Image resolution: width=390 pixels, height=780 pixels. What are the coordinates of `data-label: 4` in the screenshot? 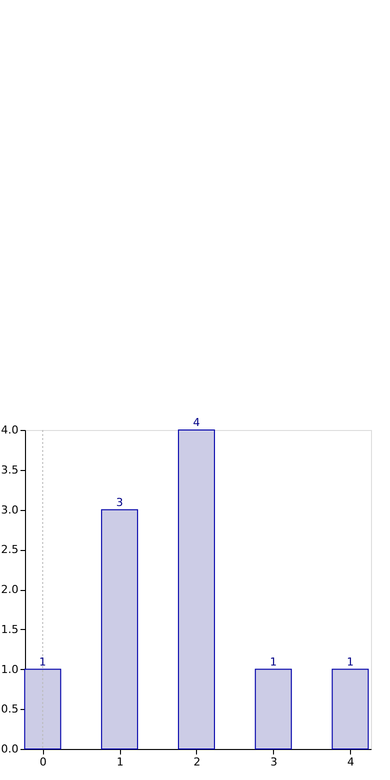 It's located at (196, 422).